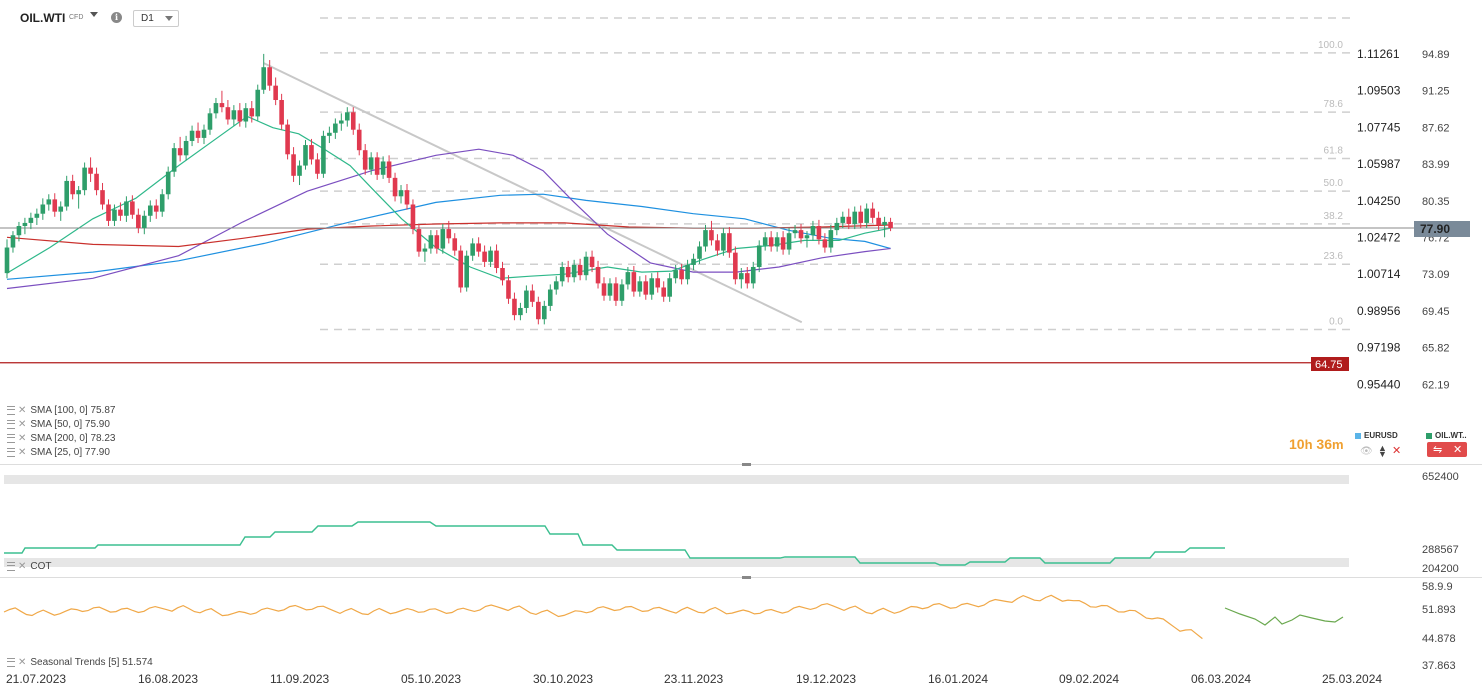  I want to click on current-price-value: 77.90, so click(1435, 229).